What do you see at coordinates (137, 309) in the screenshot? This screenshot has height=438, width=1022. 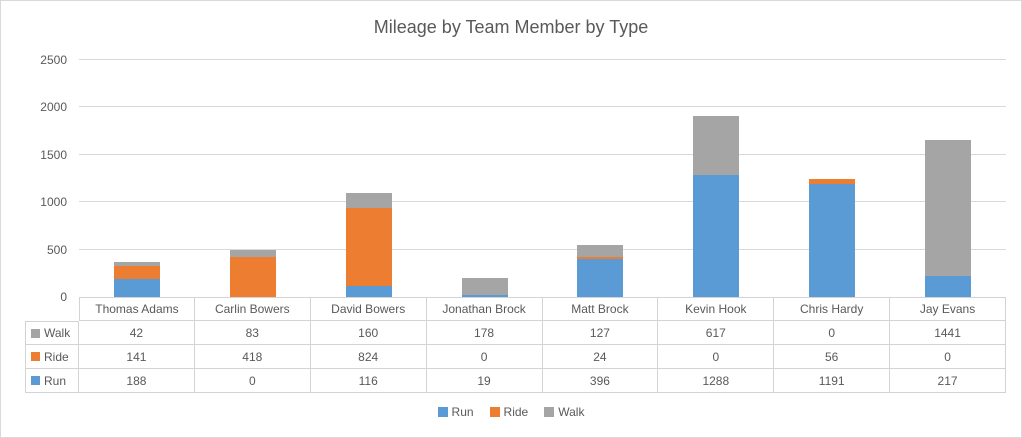 I see `table-header-cell: Thomas Adams` at bounding box center [137, 309].